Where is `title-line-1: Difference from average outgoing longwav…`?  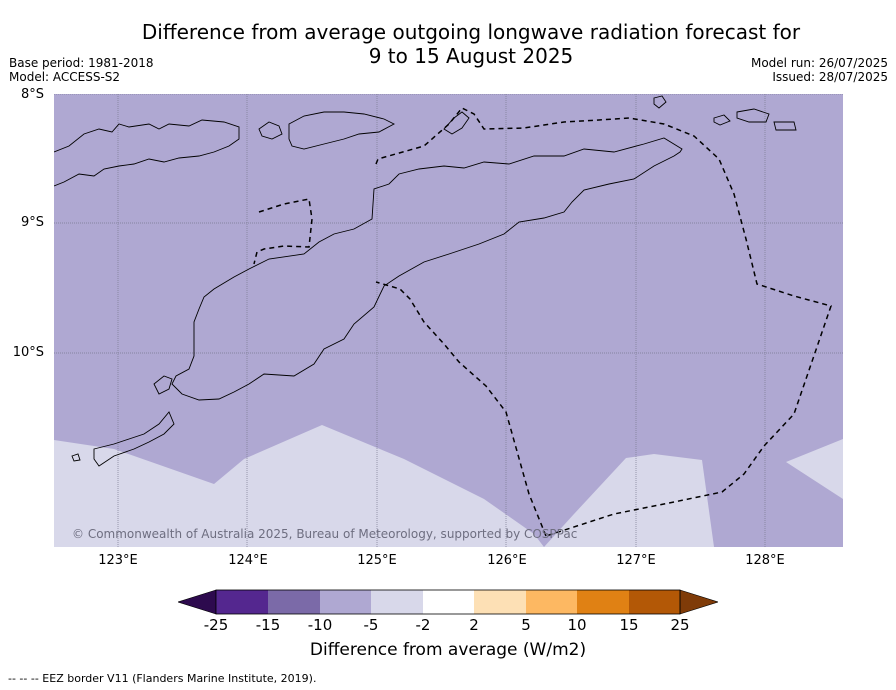
title-line-1: Difference from average outgoing longwav… is located at coordinates (471, 32).